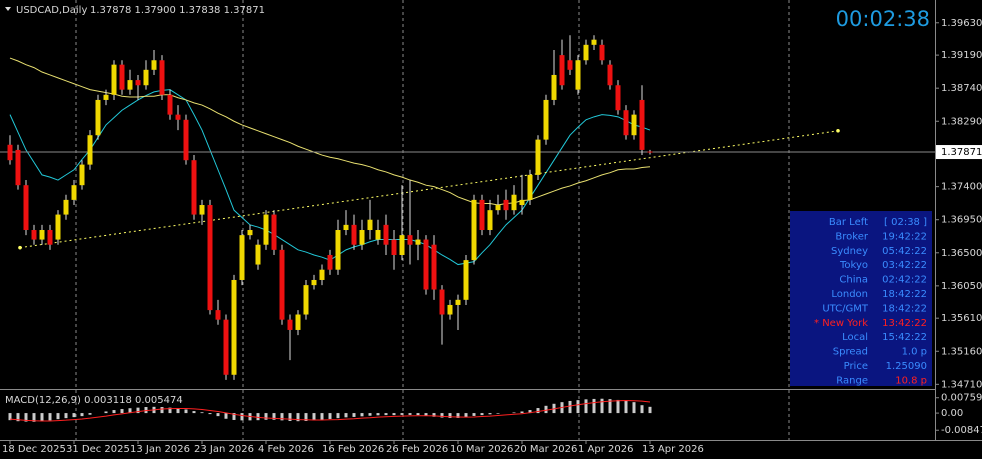 This screenshot has width=982, height=459. I want to click on y-tick-label: 0.00, so click(952, 413).